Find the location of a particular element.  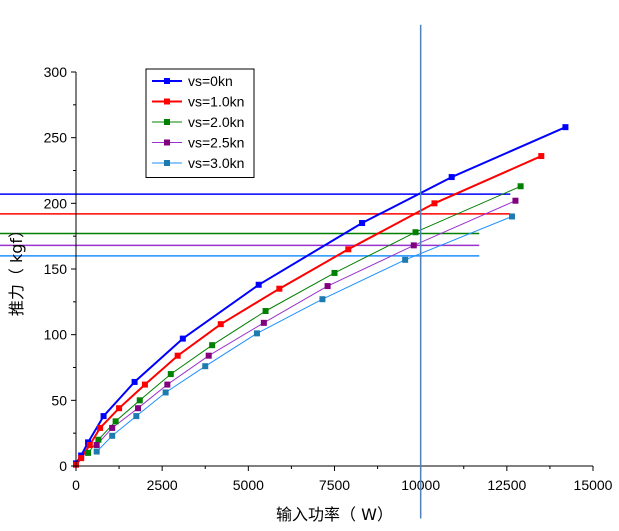

legend-label: vs=2.5kn is located at coordinates (216, 143).